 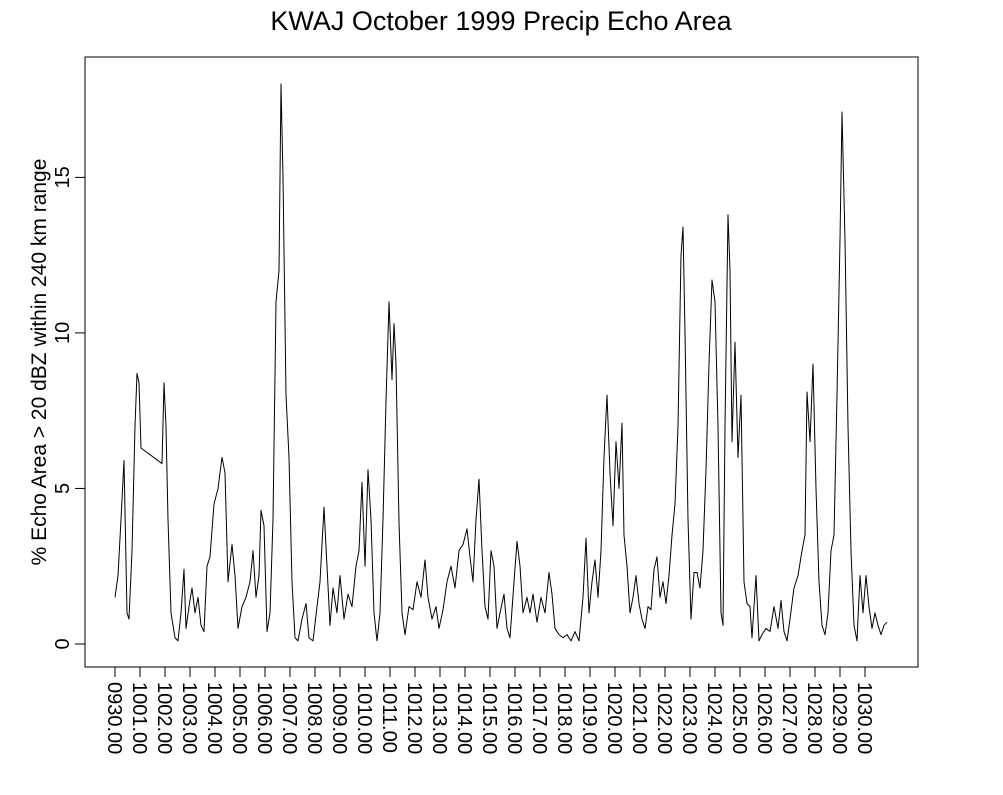 I want to click on x-tick-label: 1027.00, so click(x=789, y=718).